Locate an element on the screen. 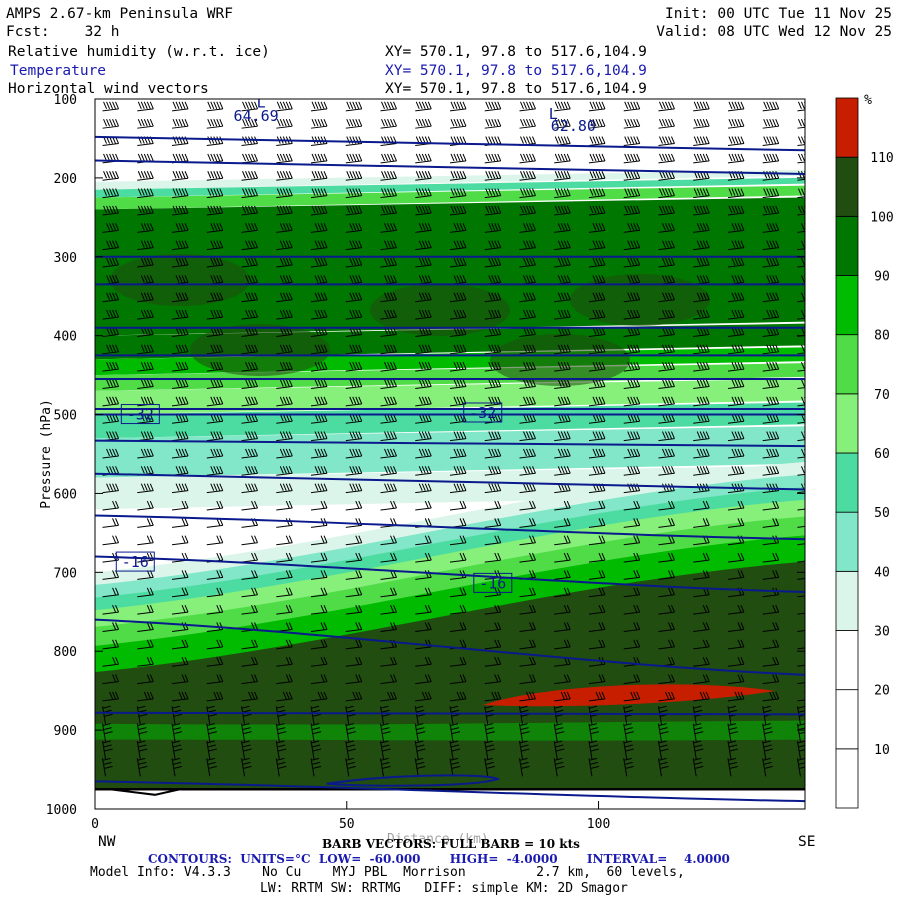  field-label-temperature: Temperature is located at coordinates (58, 71).